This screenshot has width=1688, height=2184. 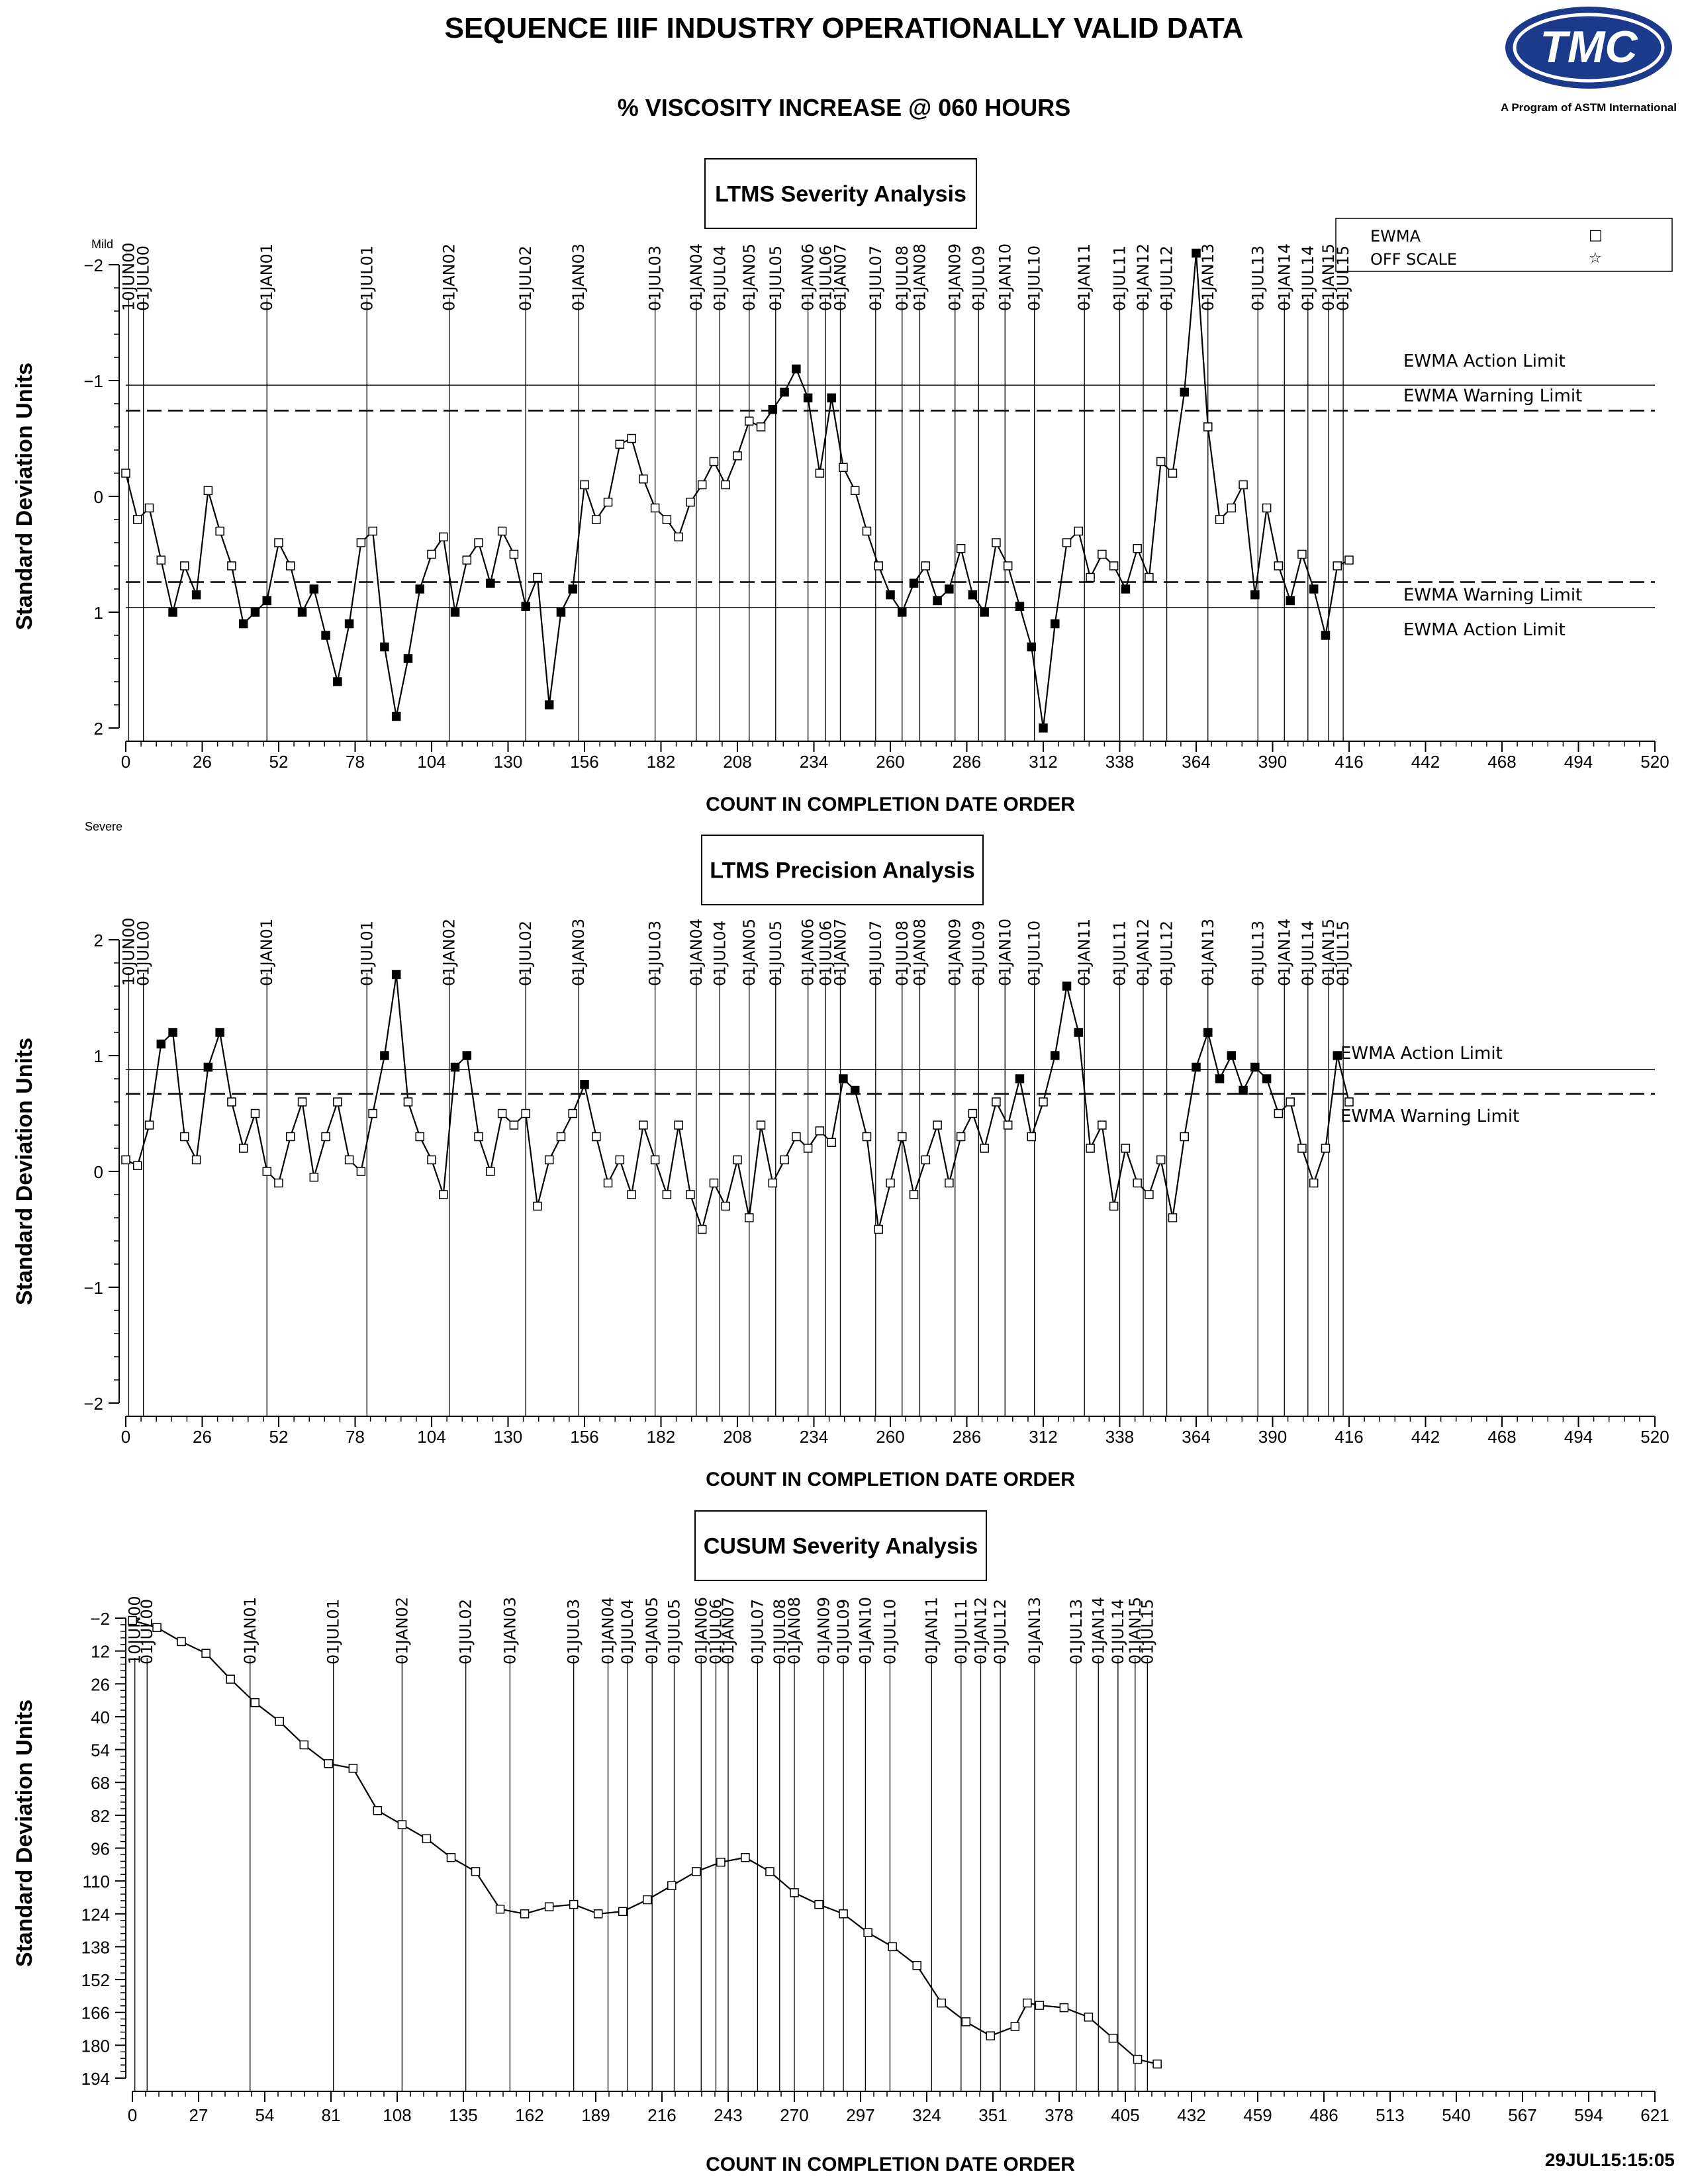 What do you see at coordinates (1654, 1437) in the screenshot?
I see `x-tick-label: 520` at bounding box center [1654, 1437].